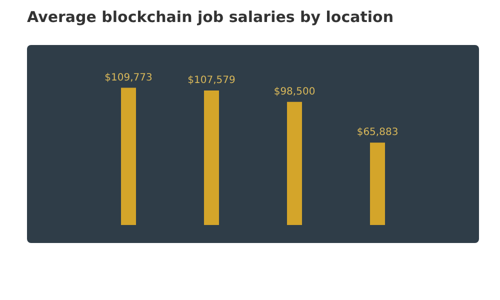 The width and height of the screenshot is (500, 300). Describe the element at coordinates (128, 78) in the screenshot. I see `data-label: $109,773` at that location.